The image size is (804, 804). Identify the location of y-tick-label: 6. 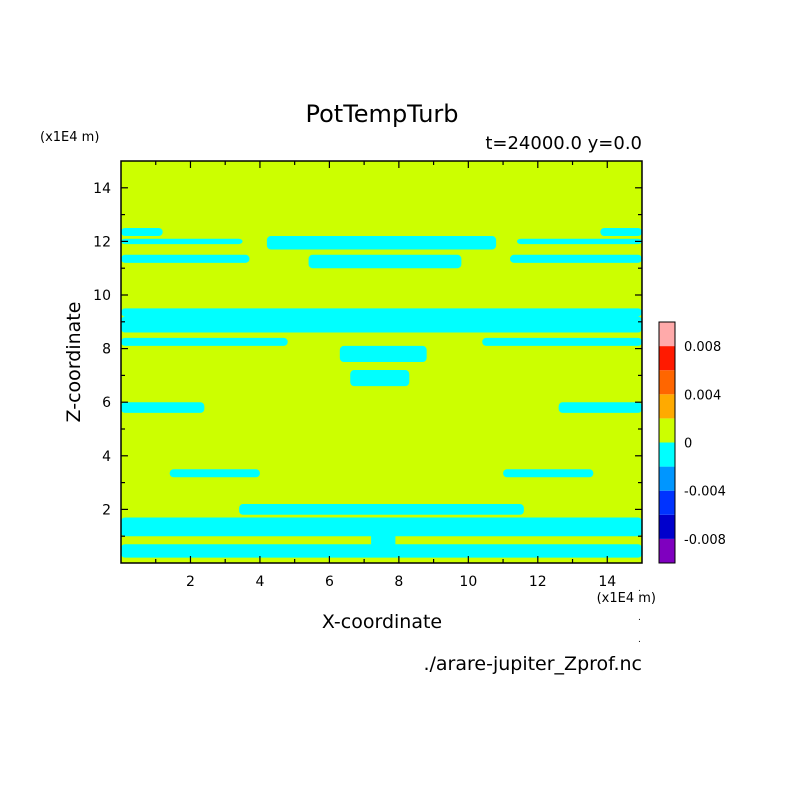
(106, 403).